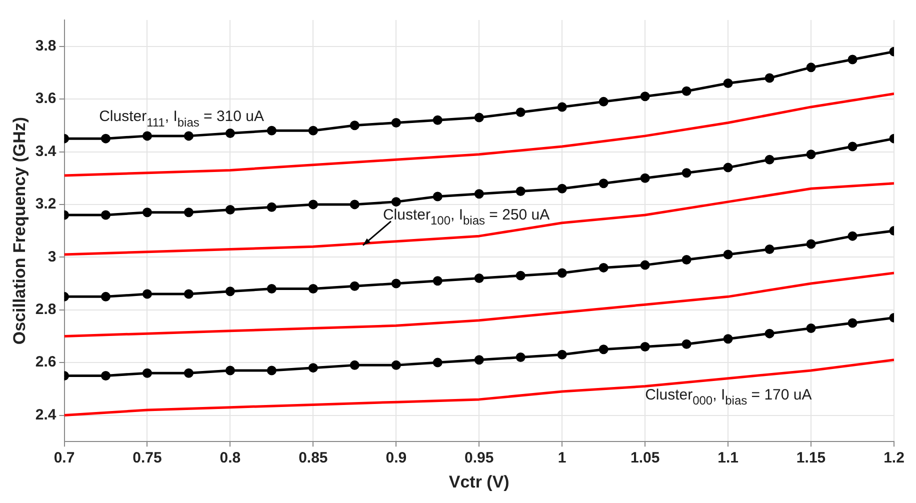 Image resolution: width=916 pixels, height=503 pixels. What do you see at coordinates (313, 458) in the screenshot?
I see `x-tick-label: 0.85` at bounding box center [313, 458].